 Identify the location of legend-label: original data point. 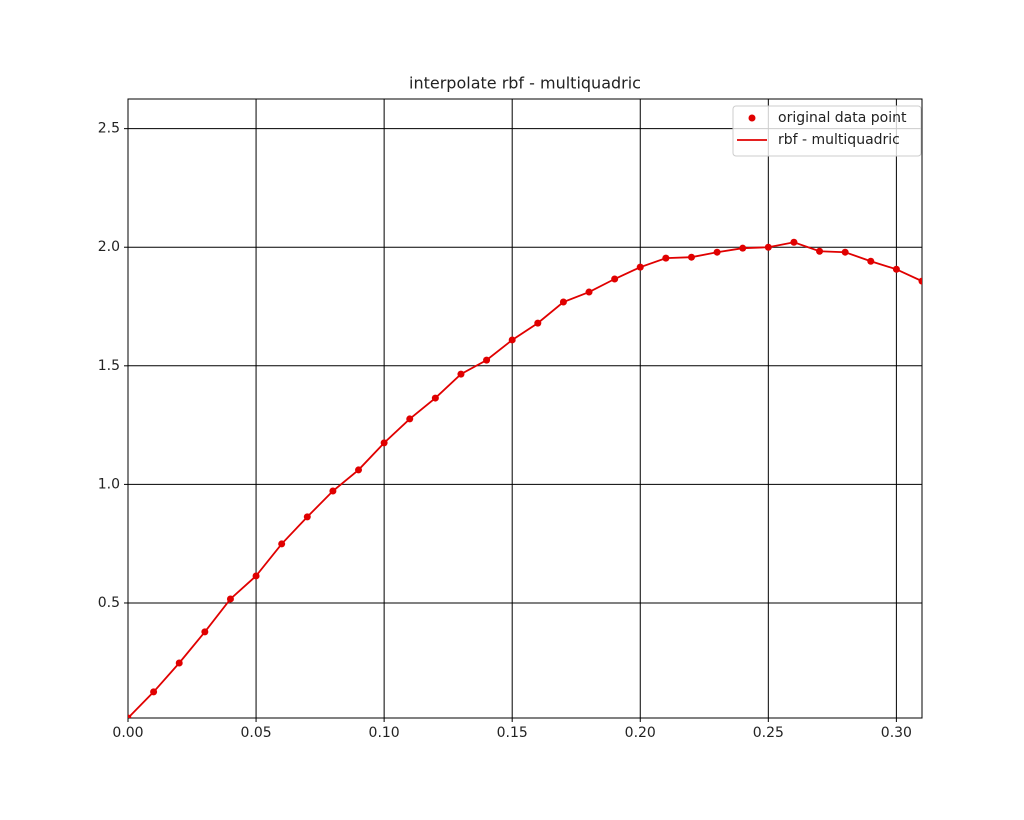
(842, 118).